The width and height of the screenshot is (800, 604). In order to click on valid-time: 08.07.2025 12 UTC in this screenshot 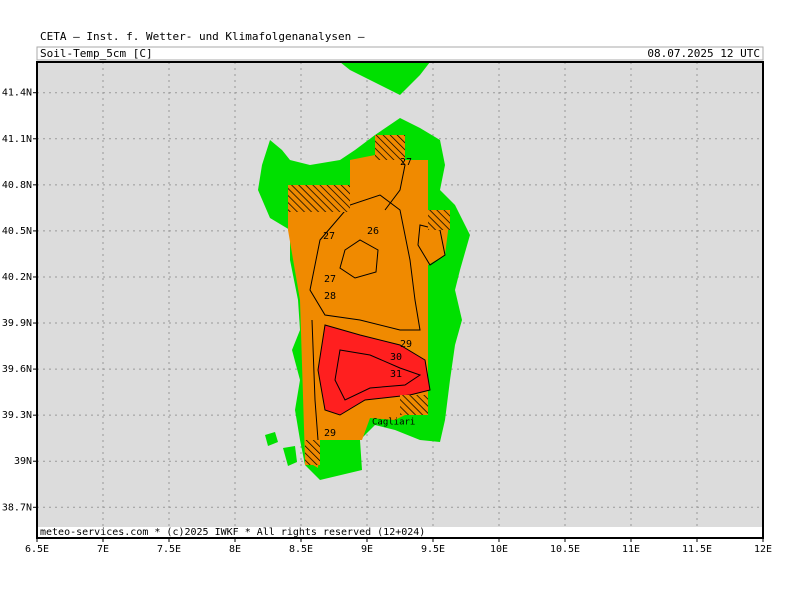, I will do `click(703, 53)`.